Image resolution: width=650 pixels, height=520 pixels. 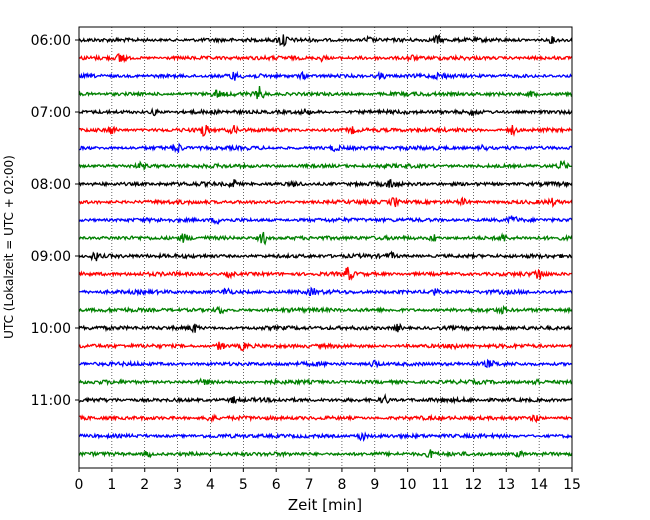 What do you see at coordinates (9, 247) in the screenshot?
I see `y-axis-label: UTC (Lokalzeit = UTC + 02:00)` at bounding box center [9, 247].